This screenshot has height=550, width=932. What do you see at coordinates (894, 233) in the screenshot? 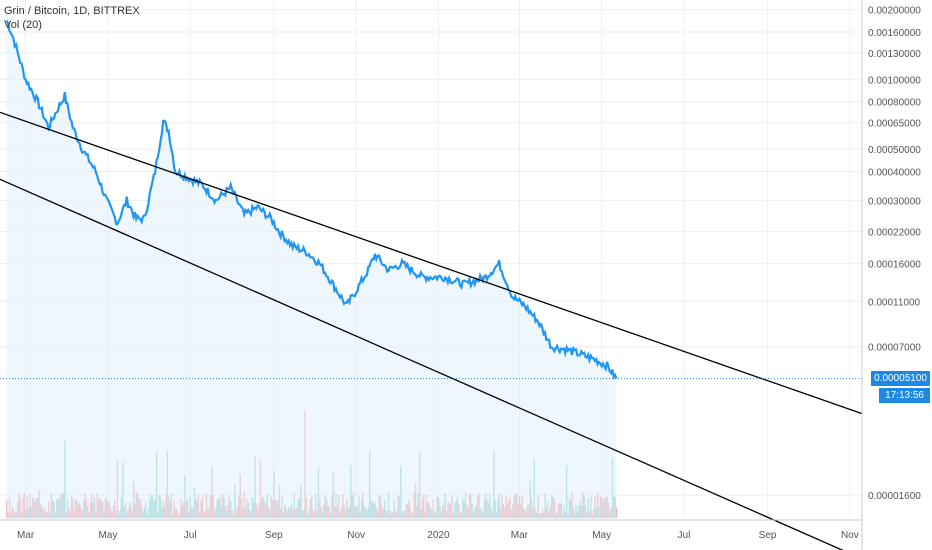
I see `price-tick-label: 0.00022000` at bounding box center [894, 233].